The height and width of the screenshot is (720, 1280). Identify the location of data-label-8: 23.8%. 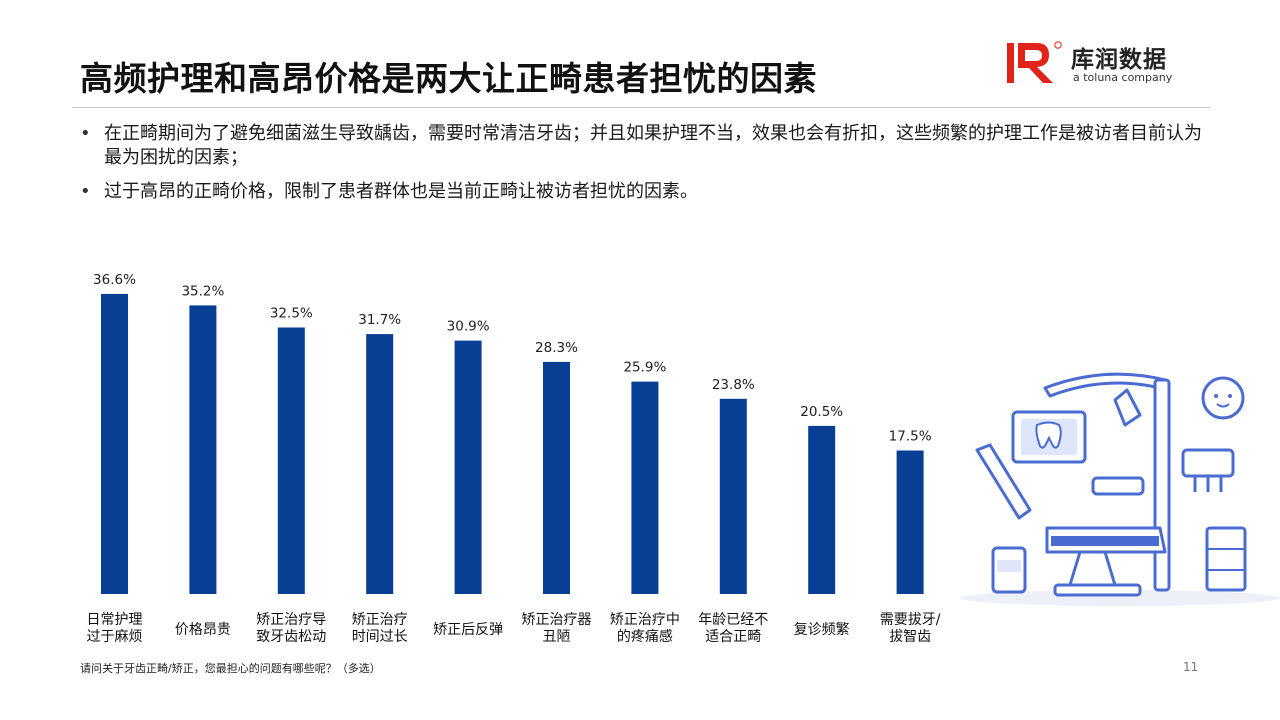
(733, 385).